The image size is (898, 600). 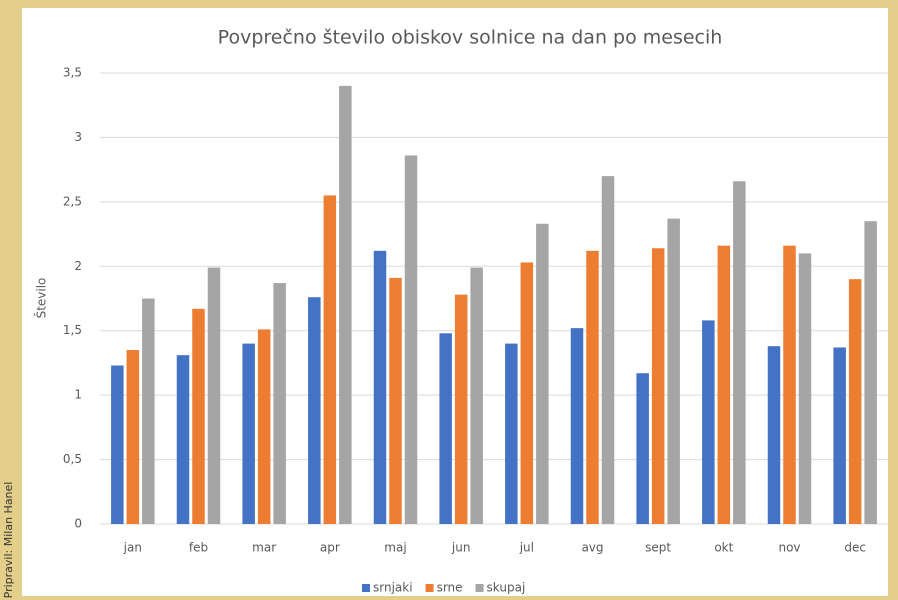 I want to click on y-tick-label: 0,5, so click(x=72, y=459).